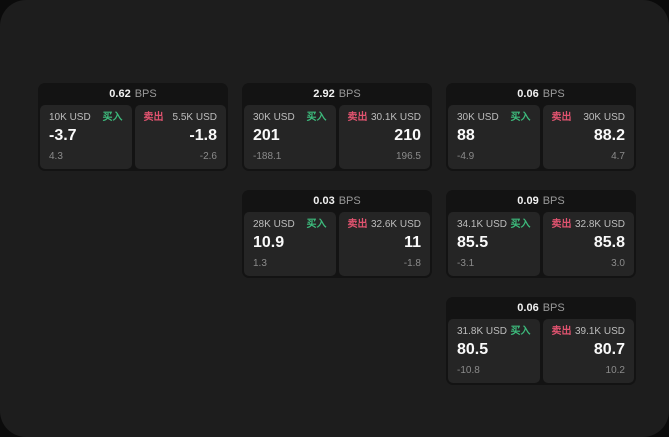  Describe the element at coordinates (599, 224) in the screenshot. I see `sell-amount: 32.8K USD` at that location.